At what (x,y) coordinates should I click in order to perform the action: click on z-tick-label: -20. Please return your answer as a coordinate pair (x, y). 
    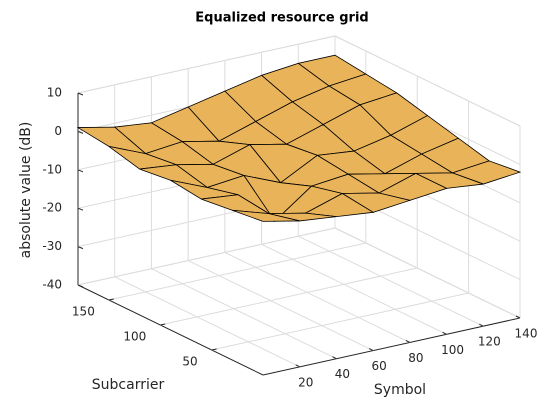
    Looking at the image, I should click on (52, 208).